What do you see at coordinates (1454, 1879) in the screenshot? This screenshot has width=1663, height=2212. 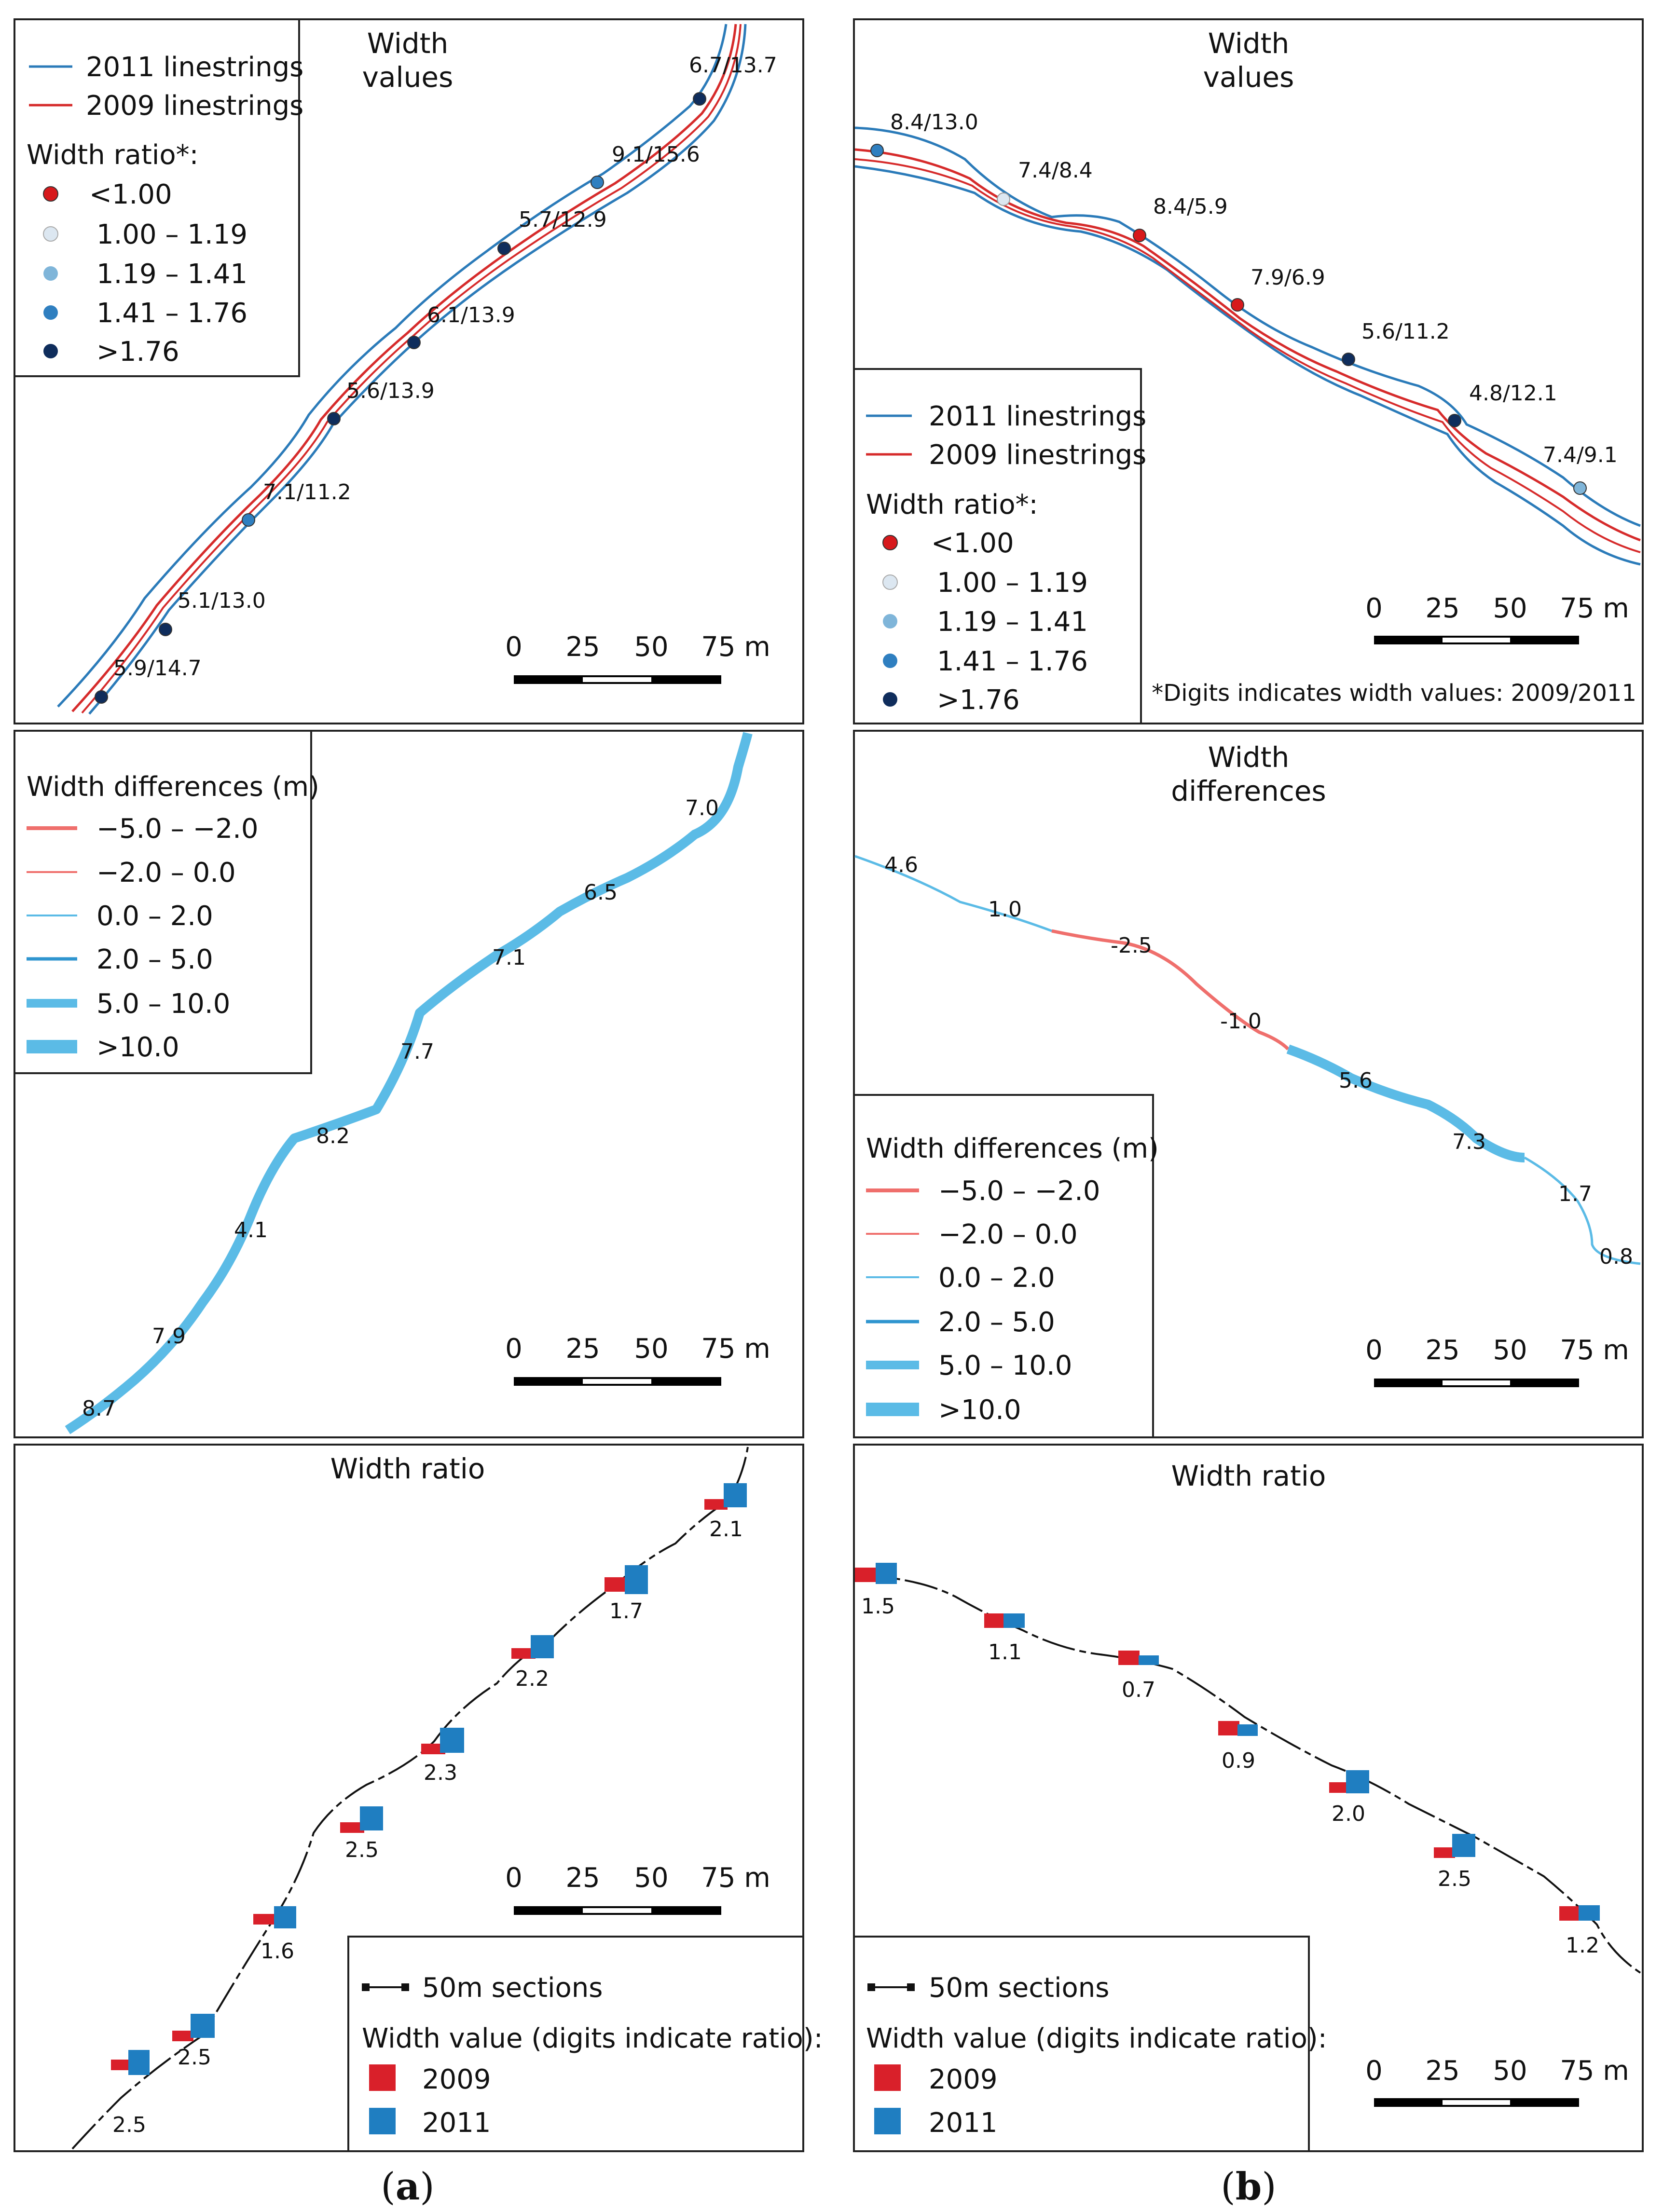 I see `ratio-label: 2.5` at bounding box center [1454, 1879].